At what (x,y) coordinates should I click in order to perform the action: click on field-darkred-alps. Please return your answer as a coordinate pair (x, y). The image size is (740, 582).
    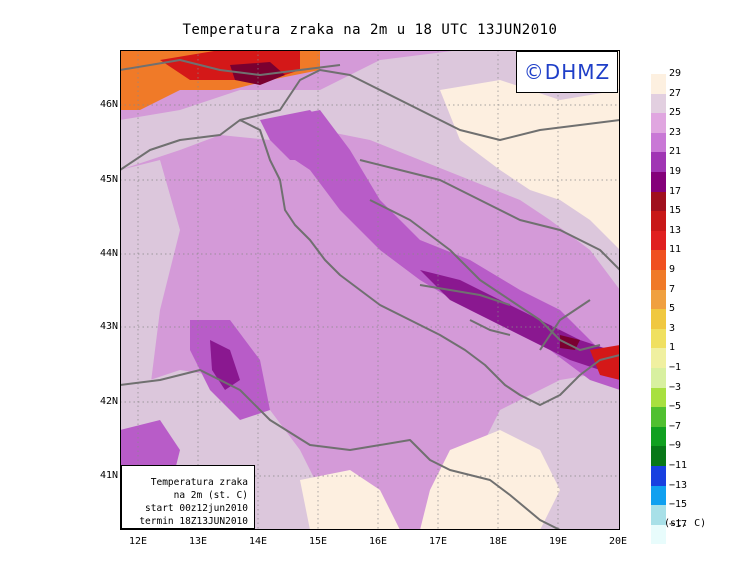
    Looking at the image, I should click on (257, 73).